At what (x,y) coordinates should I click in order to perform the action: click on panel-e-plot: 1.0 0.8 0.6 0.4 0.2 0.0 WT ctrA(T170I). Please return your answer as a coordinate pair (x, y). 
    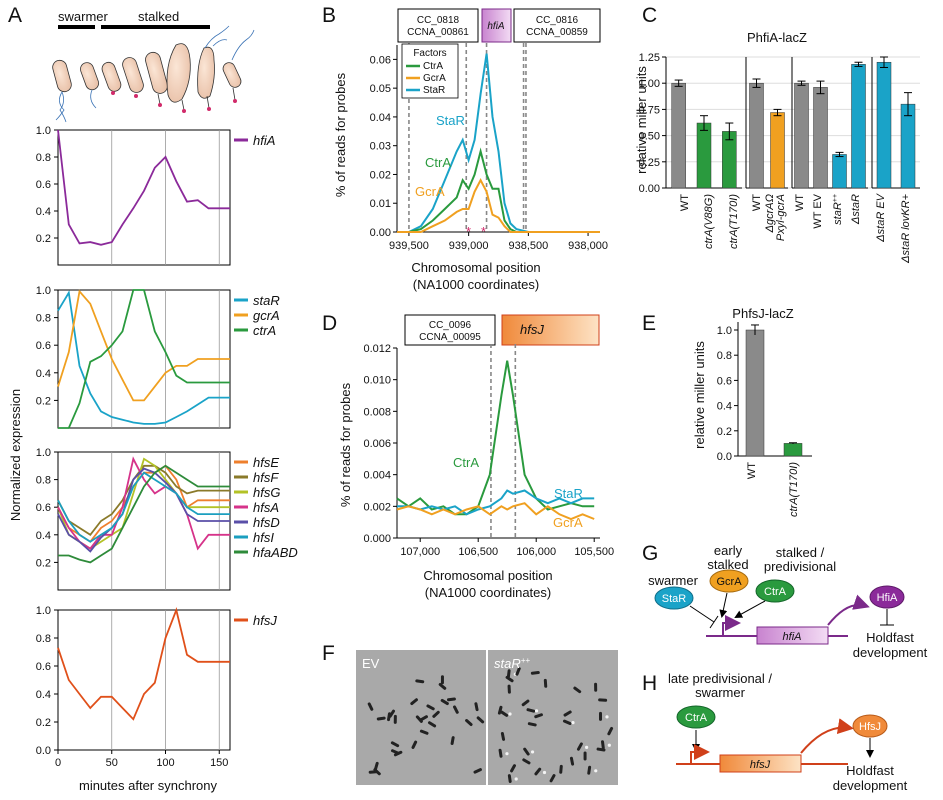
    Looking at the image, I should click on (764, 419).